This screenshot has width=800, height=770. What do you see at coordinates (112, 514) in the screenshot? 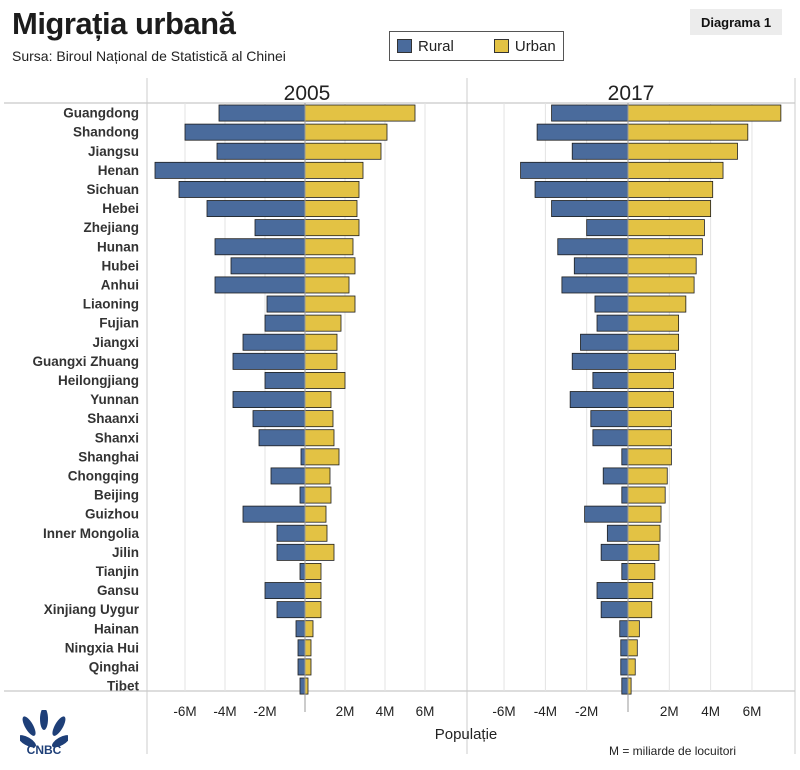
I see `category-label: Guizhou` at bounding box center [112, 514].